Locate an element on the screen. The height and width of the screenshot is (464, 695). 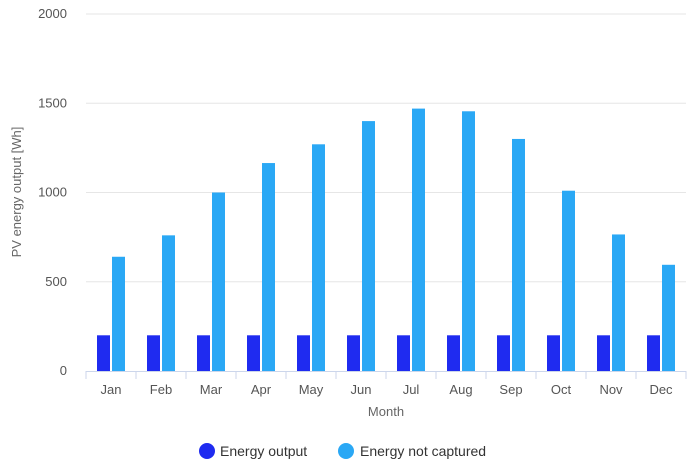
bar-nov-energy-output is located at coordinates (603, 353).